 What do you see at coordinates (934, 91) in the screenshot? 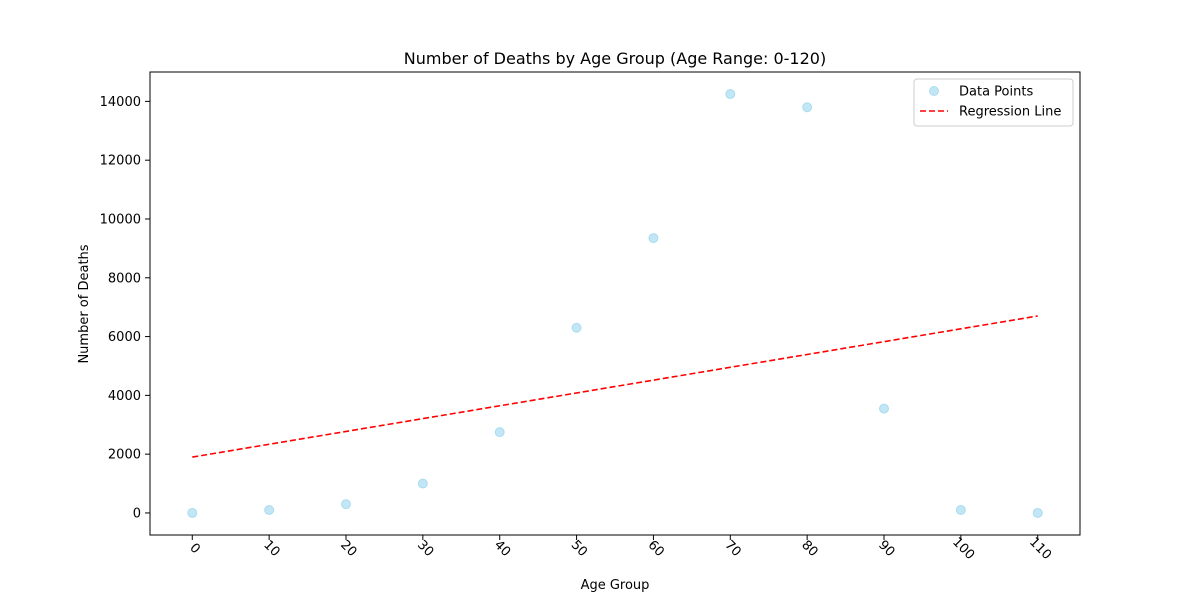
I see `legend-marker-data-points` at bounding box center [934, 91].